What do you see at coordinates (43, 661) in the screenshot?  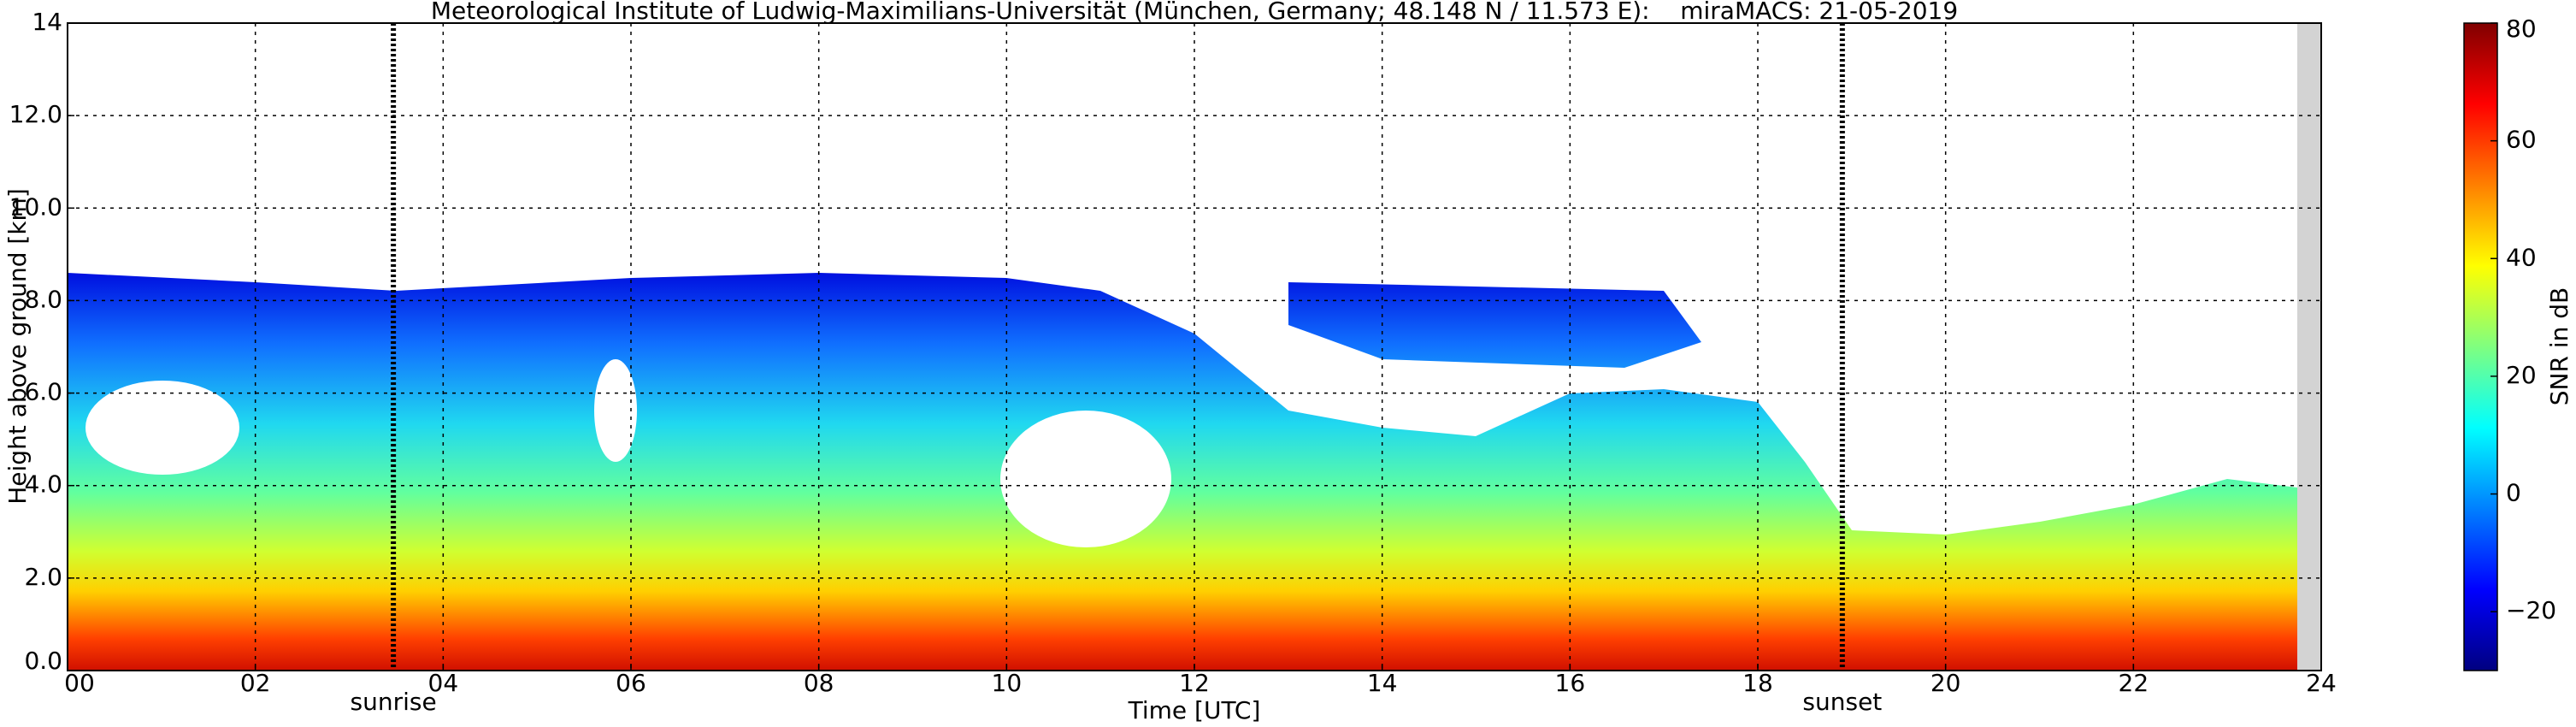 I see `y-tick-label: 0.0` at bounding box center [43, 661].